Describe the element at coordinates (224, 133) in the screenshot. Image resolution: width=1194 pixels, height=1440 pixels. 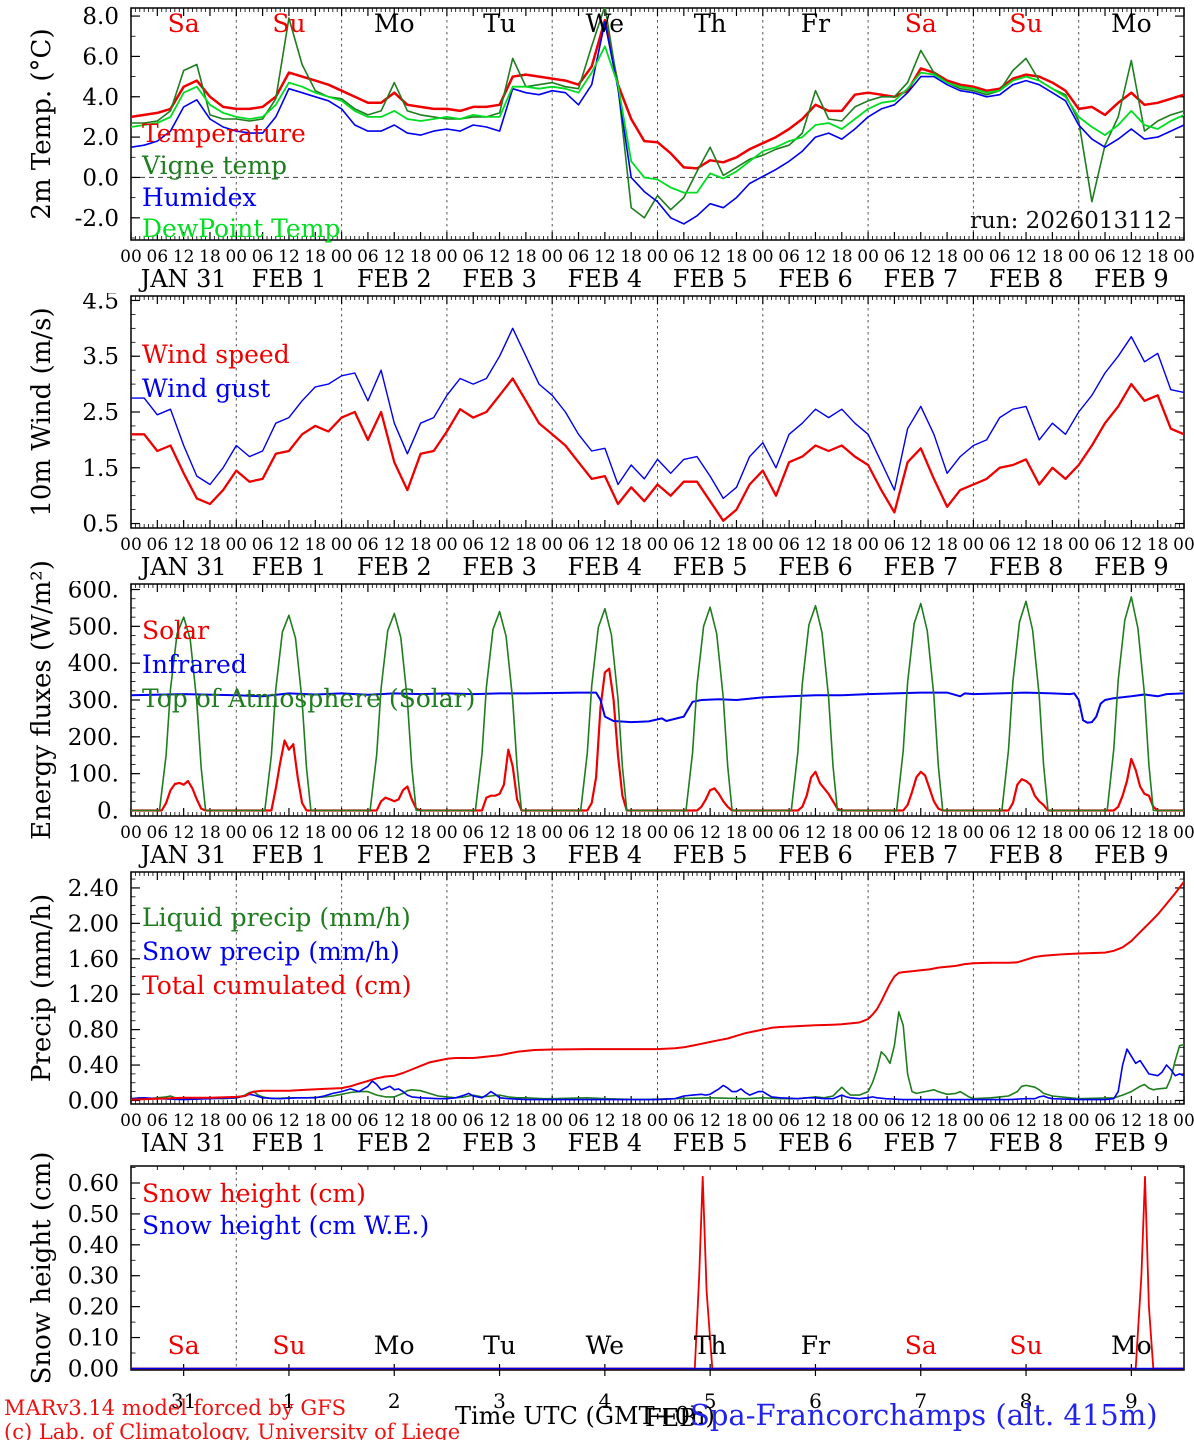
I see `legend-temperature: Temperature` at that location.